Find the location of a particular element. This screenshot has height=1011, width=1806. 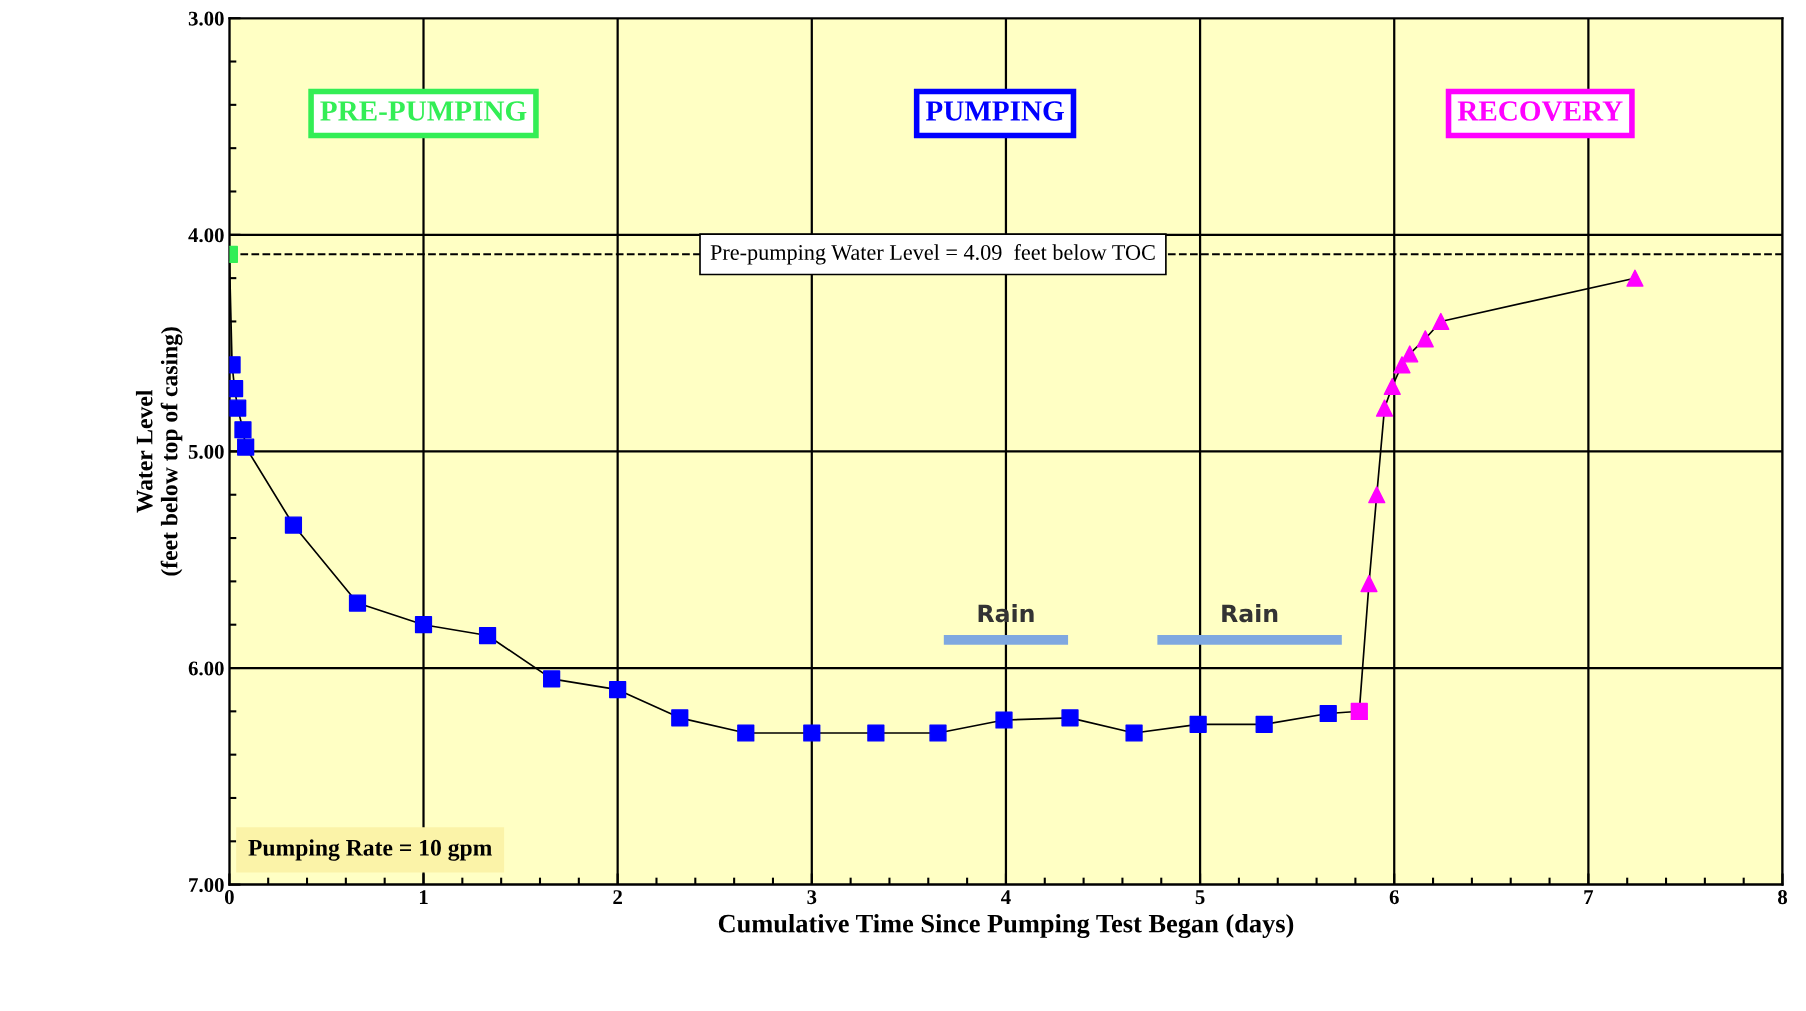

annotation: PRE-PUMPING is located at coordinates (423, 111).